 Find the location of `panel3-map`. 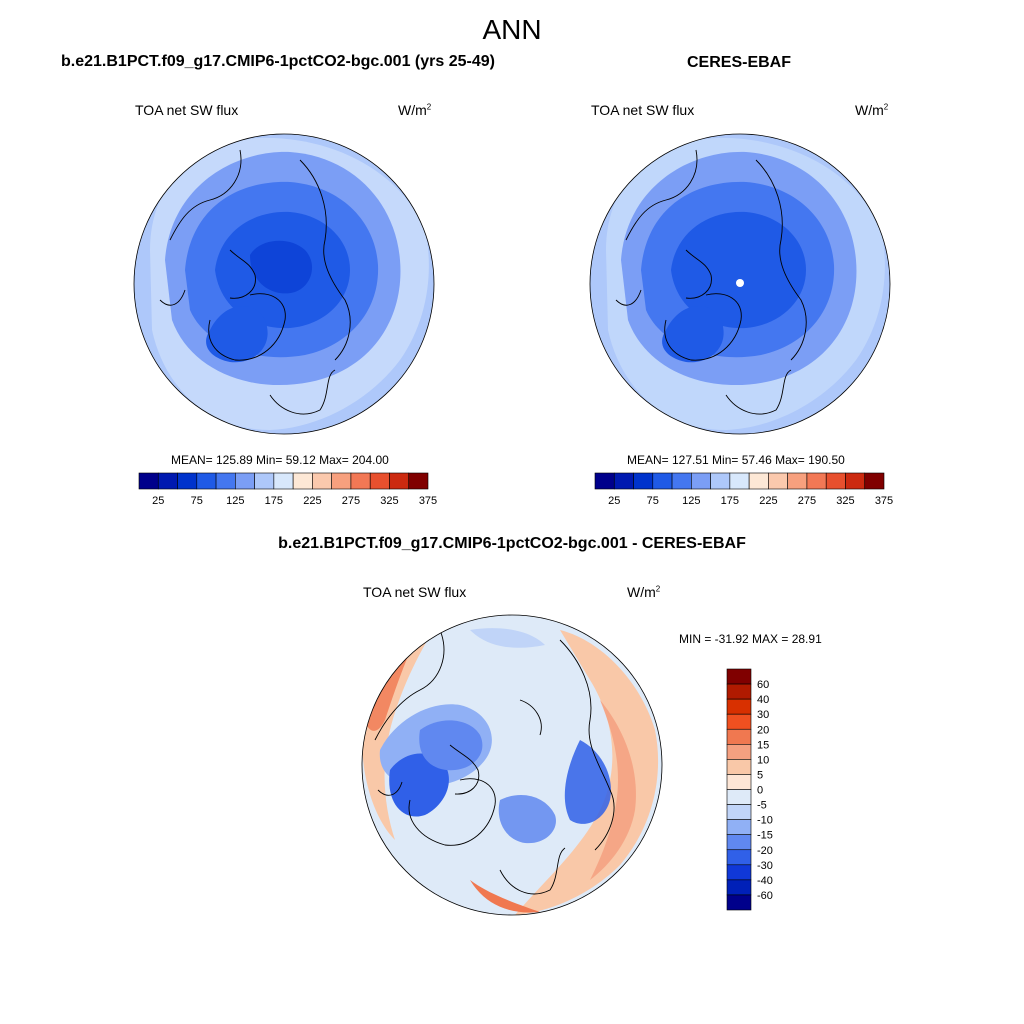

panel3-map is located at coordinates (512, 765).